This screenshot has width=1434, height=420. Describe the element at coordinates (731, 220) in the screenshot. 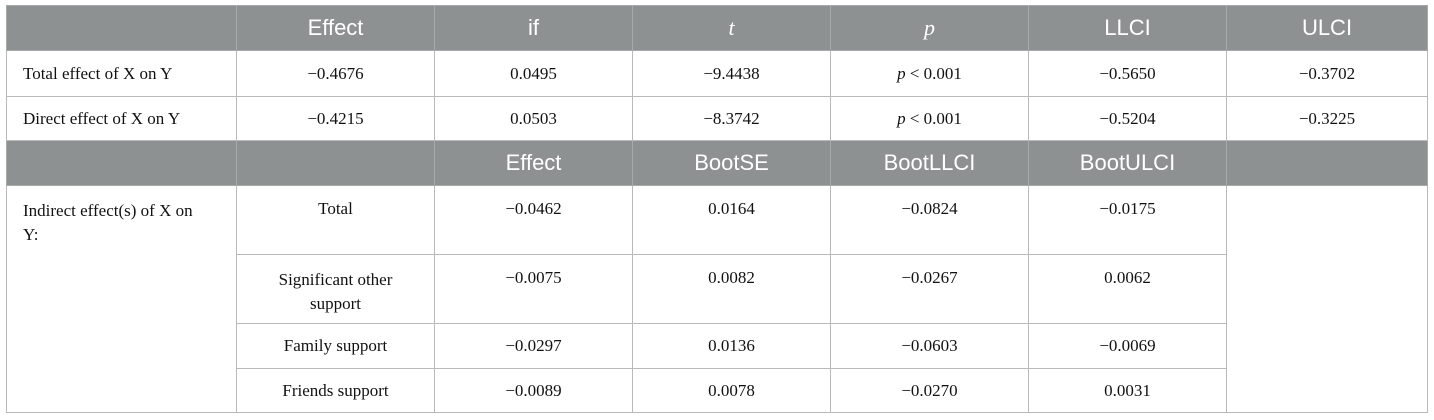

I see `bootse-cell: 0.0164` at that location.